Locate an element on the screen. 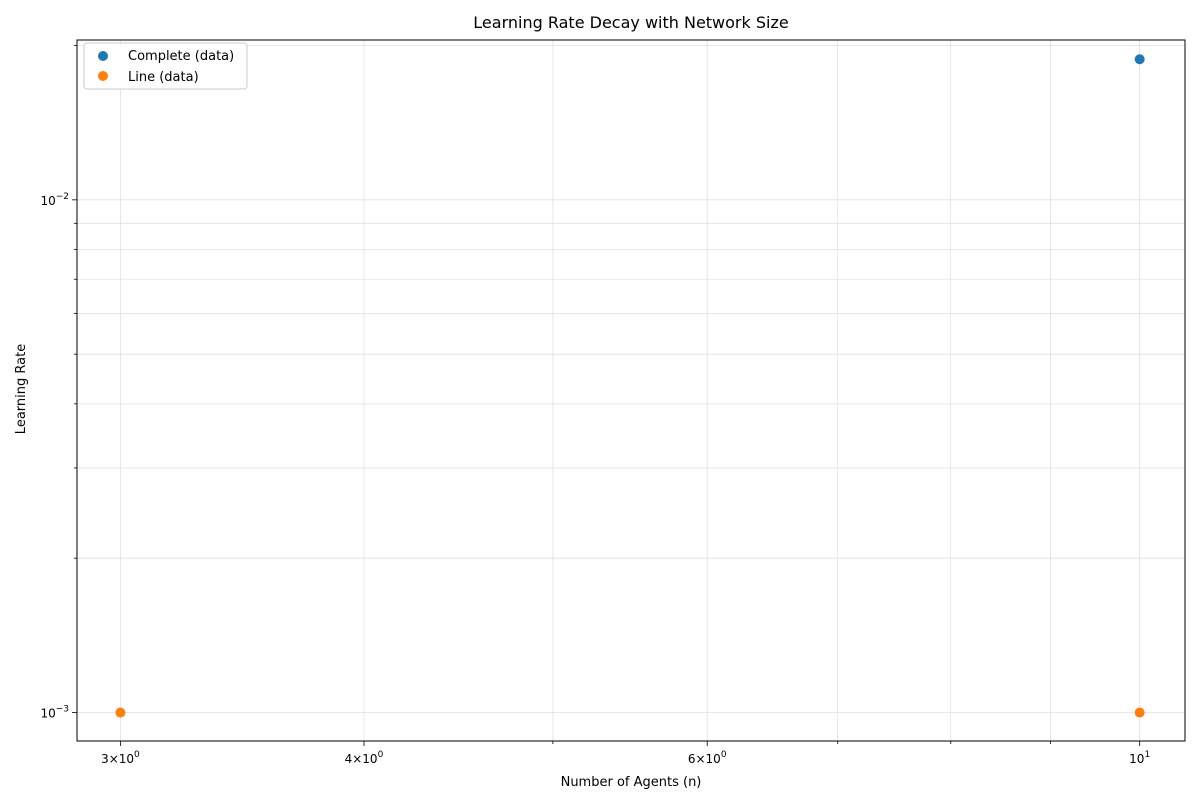 The height and width of the screenshot is (800, 1200). x-tick-label: 101 is located at coordinates (1139, 758).